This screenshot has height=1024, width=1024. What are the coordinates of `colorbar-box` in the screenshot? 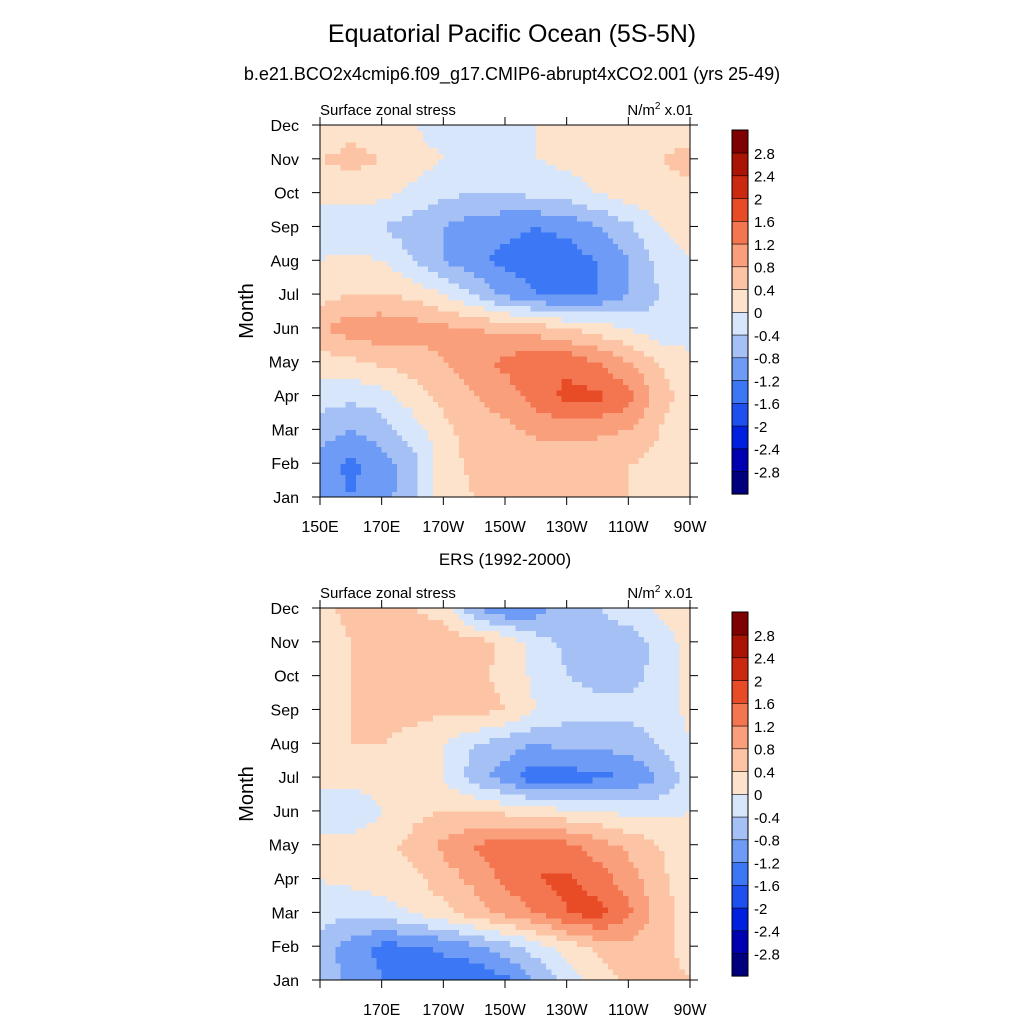 It's located at (740, 414).